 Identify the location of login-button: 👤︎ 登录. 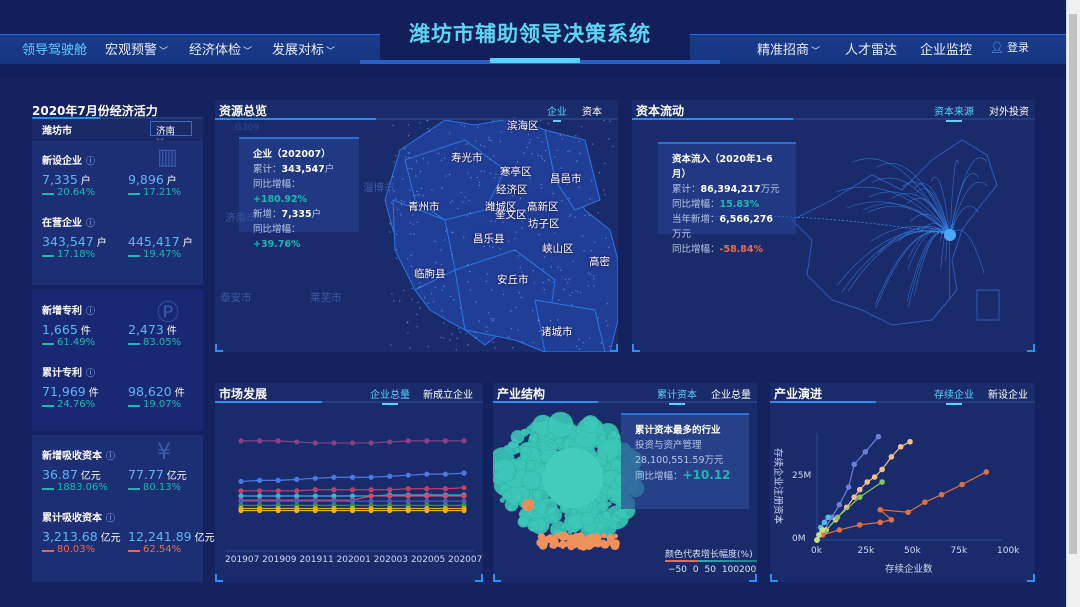
(1009, 47).